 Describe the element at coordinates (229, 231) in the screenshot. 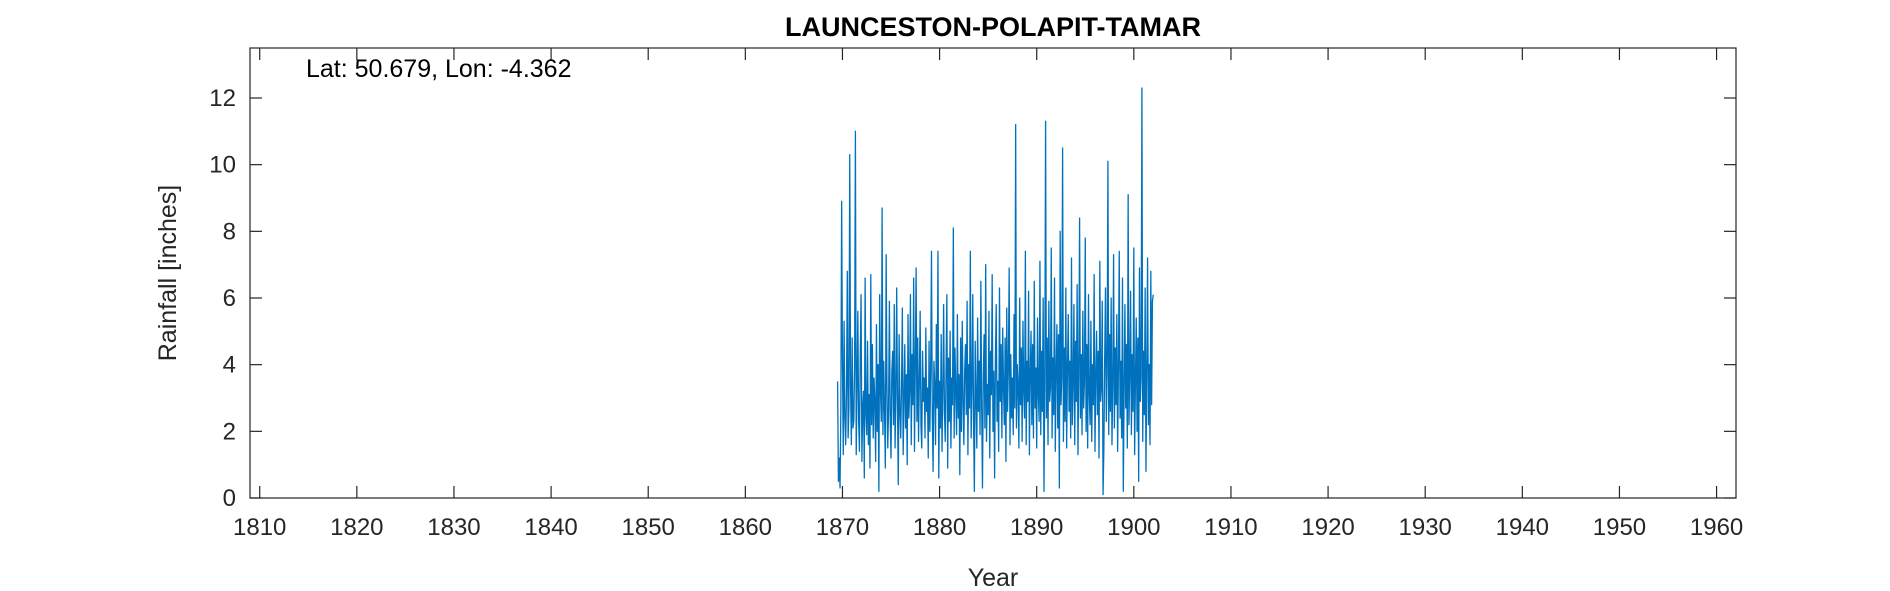

I see `y-tick-label: 8` at that location.